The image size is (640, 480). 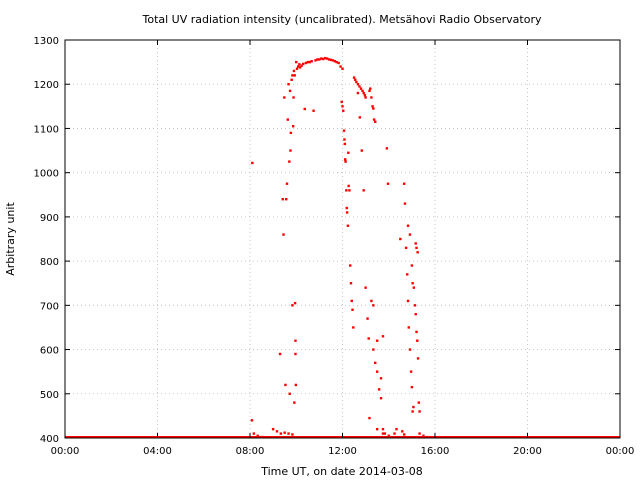 I want to click on y-tick-label: 500, so click(x=49, y=395).